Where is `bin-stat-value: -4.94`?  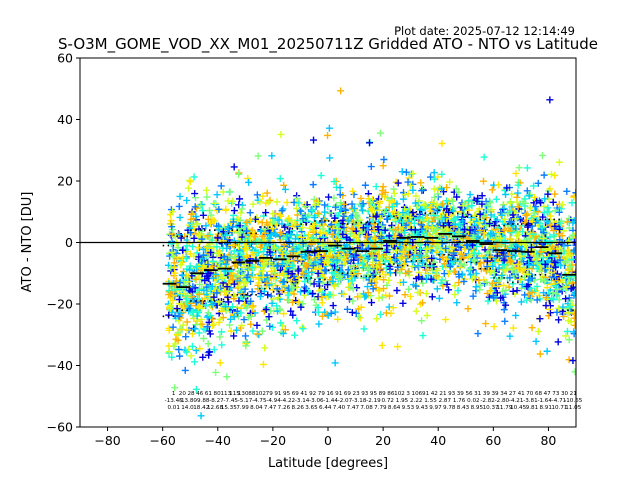 bin-stat-value: -4.94 is located at coordinates (273, 401).